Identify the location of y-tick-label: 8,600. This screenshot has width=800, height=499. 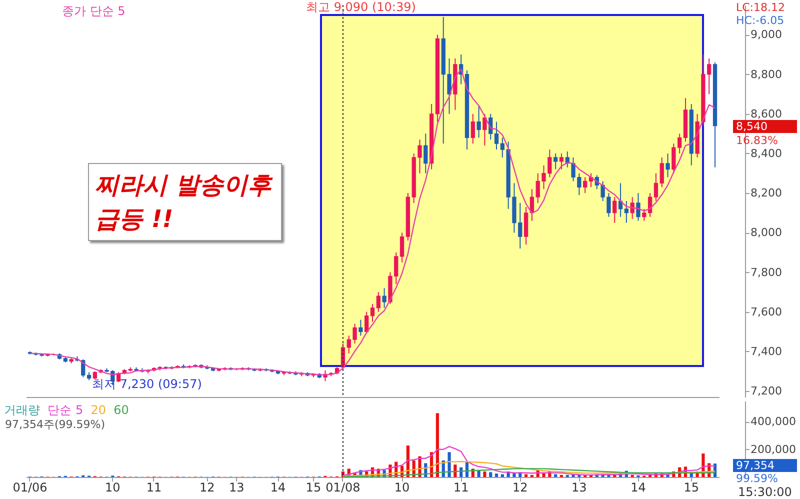
(766, 113).